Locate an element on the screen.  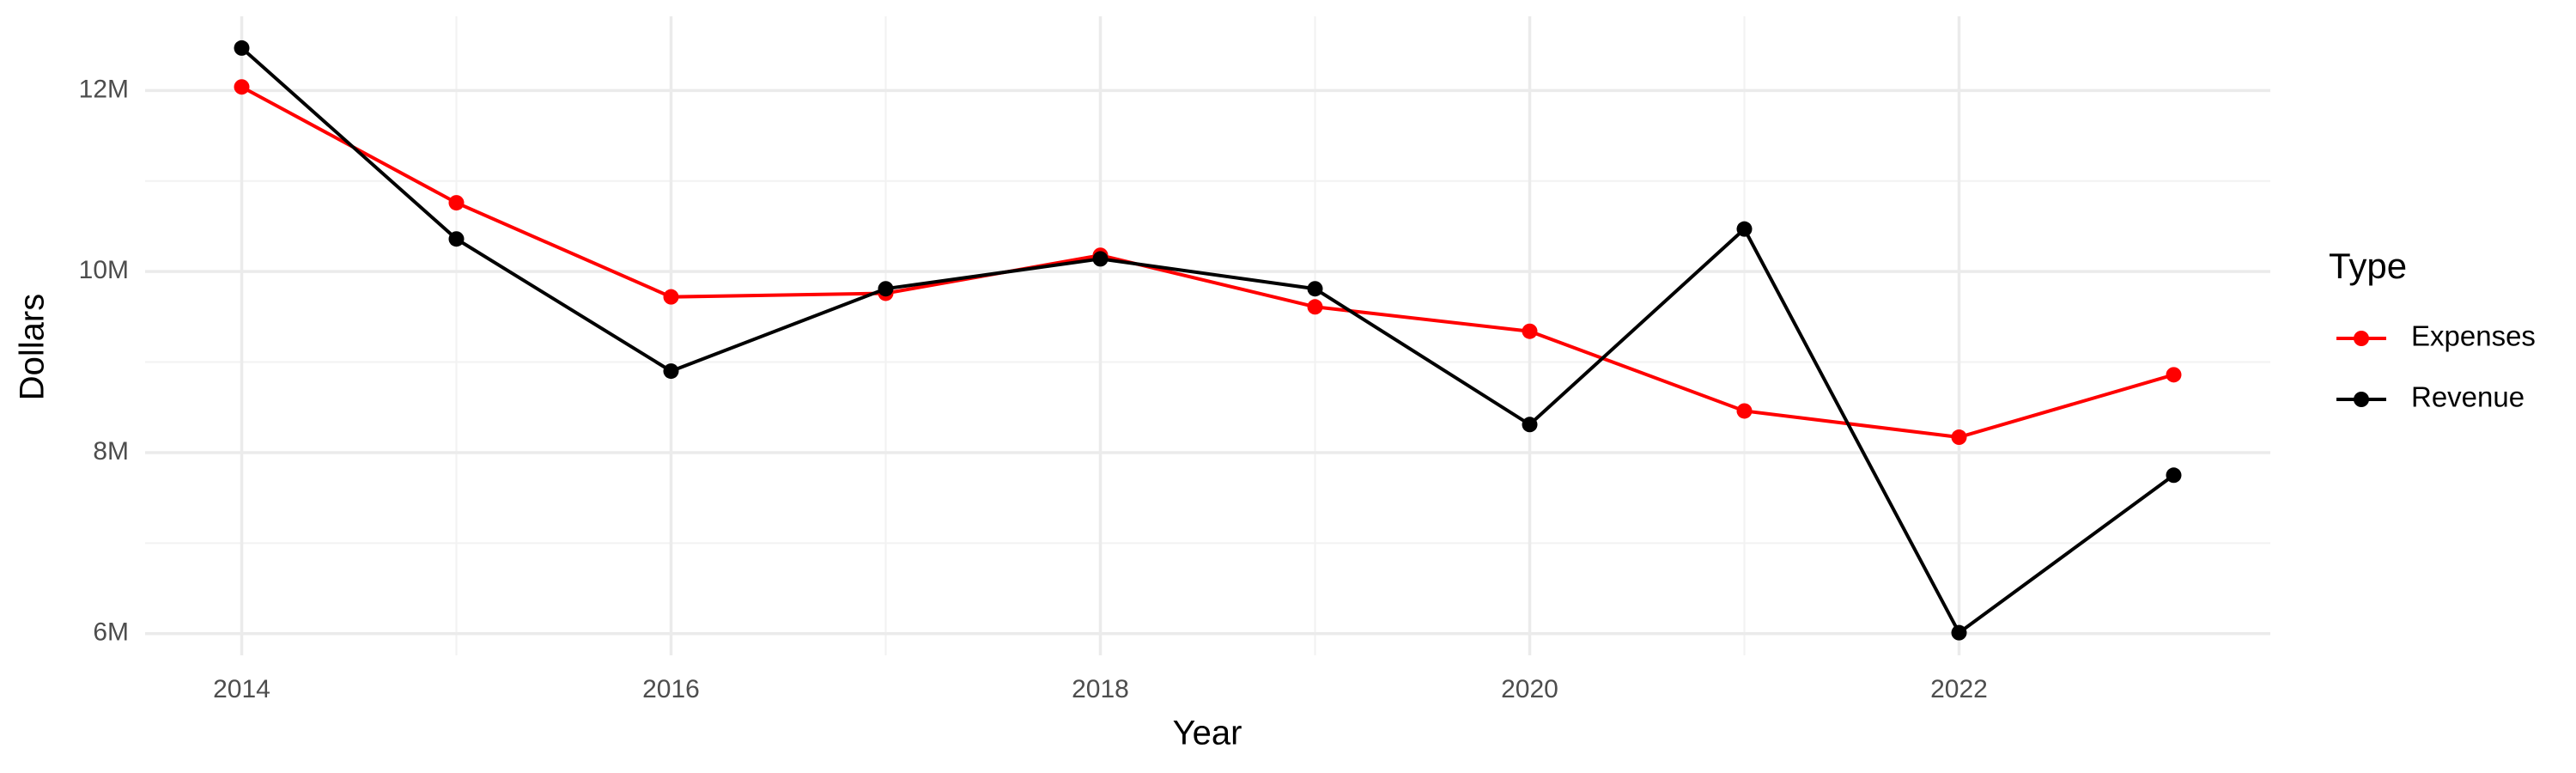
legend-label: Revenue is located at coordinates (2467, 397).